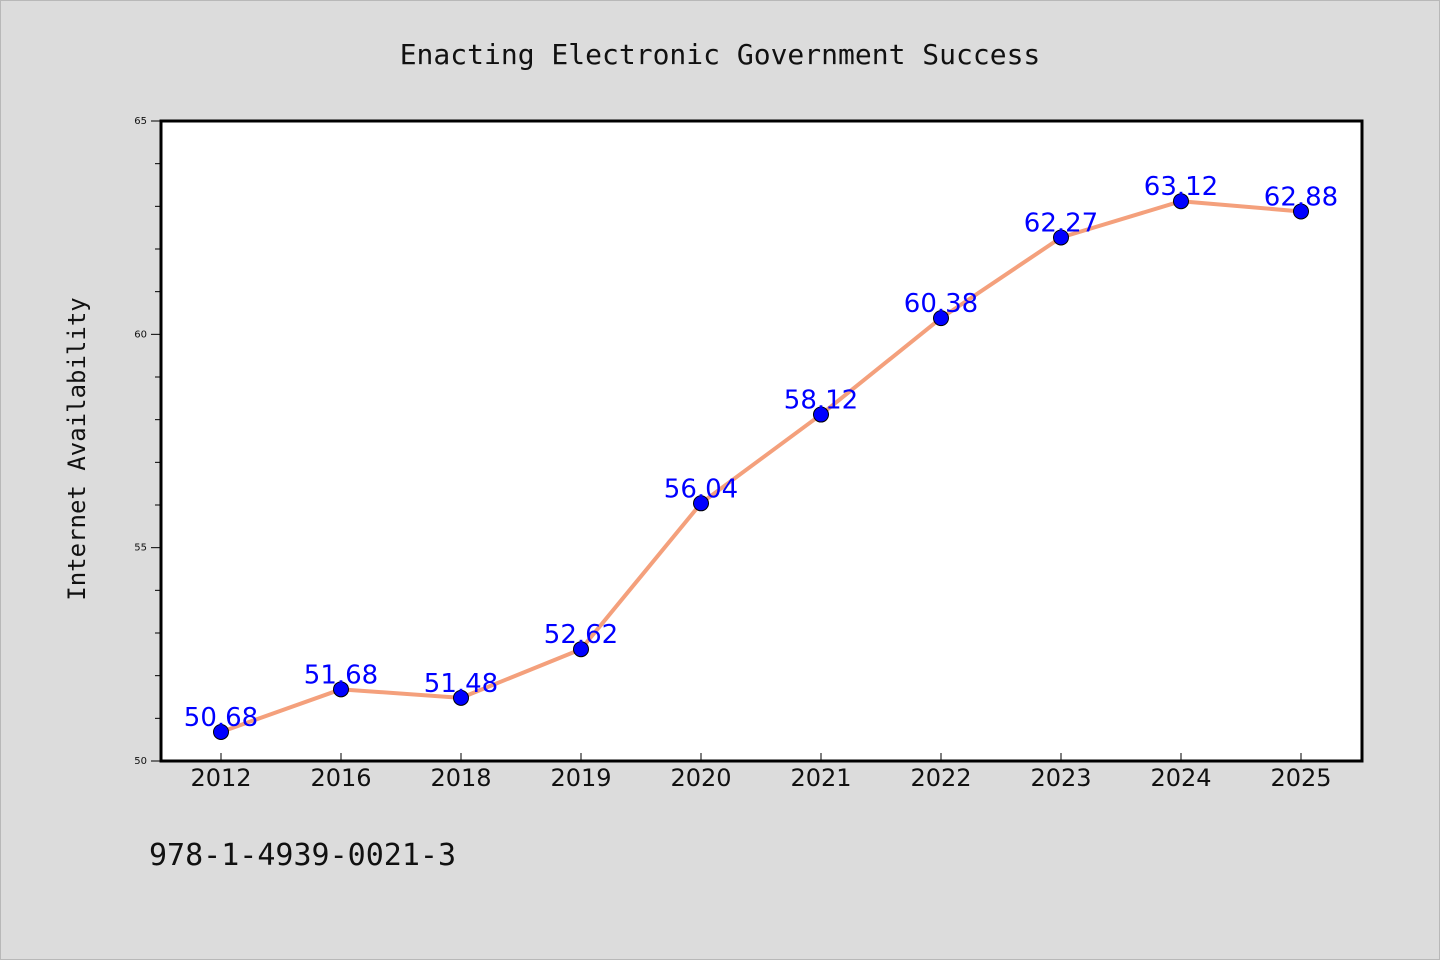 The width and height of the screenshot is (1440, 960). What do you see at coordinates (1180, 778) in the screenshot?
I see `x-tick-label: 2024` at bounding box center [1180, 778].